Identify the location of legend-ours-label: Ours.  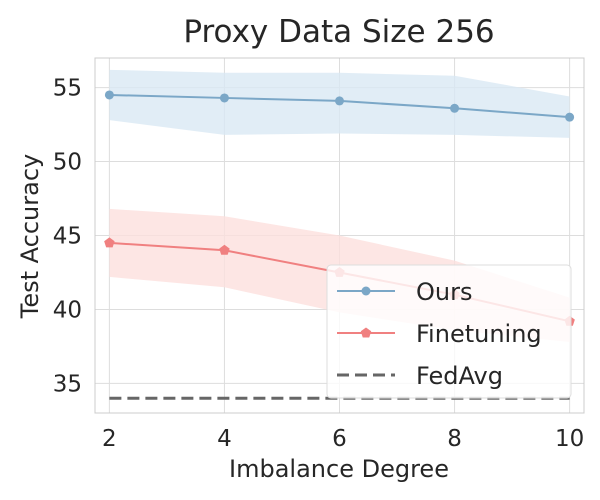
(444, 292).